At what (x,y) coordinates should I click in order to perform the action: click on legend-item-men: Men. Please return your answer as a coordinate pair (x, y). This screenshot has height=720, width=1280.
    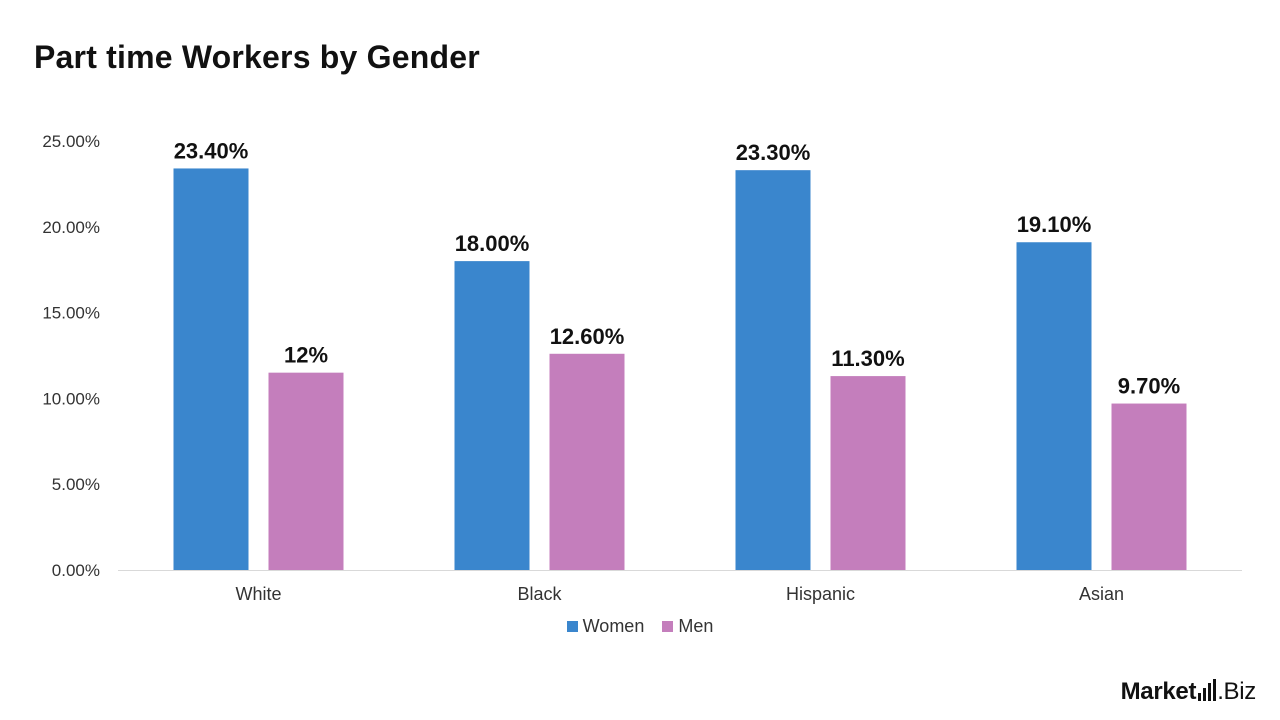
    Looking at the image, I should click on (687, 626).